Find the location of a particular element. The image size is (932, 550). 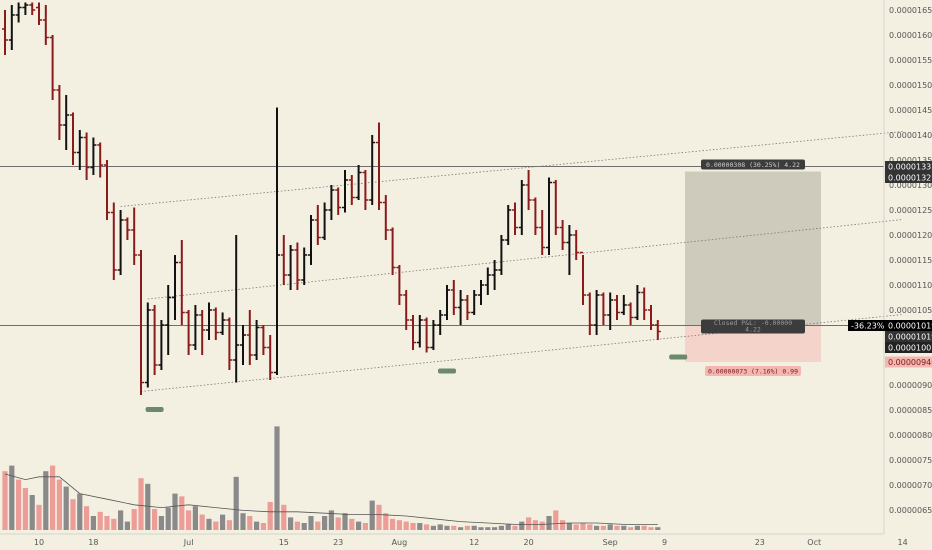

entry-label-line1: Closed P&L: -0.00000 is located at coordinates (753, 323).